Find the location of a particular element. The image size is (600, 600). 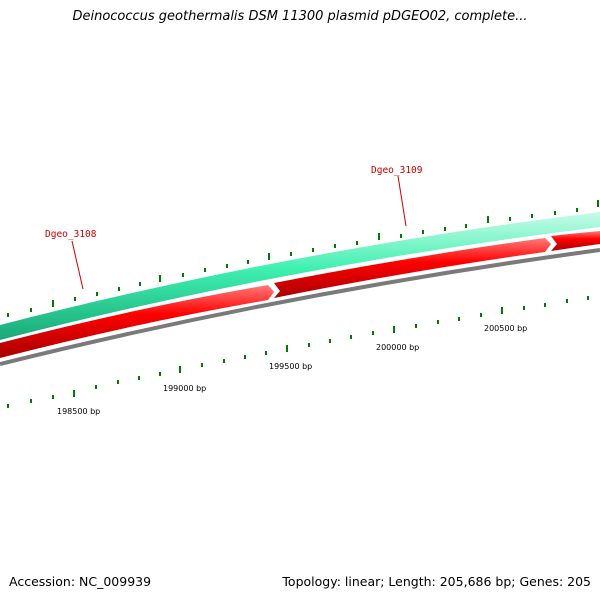

gene-label-dgeo3108: Dgeo_3108 is located at coordinates (71, 234).